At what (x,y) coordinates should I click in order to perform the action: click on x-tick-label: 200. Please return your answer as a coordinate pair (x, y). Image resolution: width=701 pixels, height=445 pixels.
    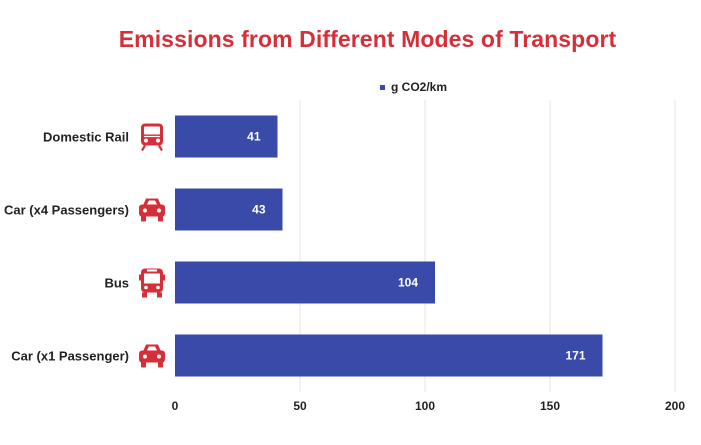
    Looking at the image, I should click on (675, 406).